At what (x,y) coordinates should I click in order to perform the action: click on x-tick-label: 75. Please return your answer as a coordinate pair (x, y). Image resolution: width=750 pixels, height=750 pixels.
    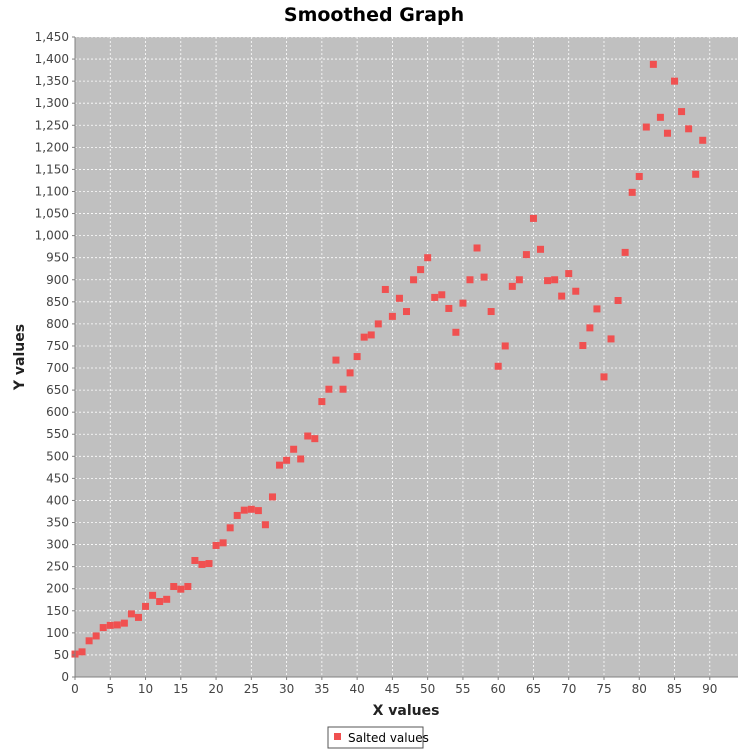
    Looking at the image, I should click on (603, 689).